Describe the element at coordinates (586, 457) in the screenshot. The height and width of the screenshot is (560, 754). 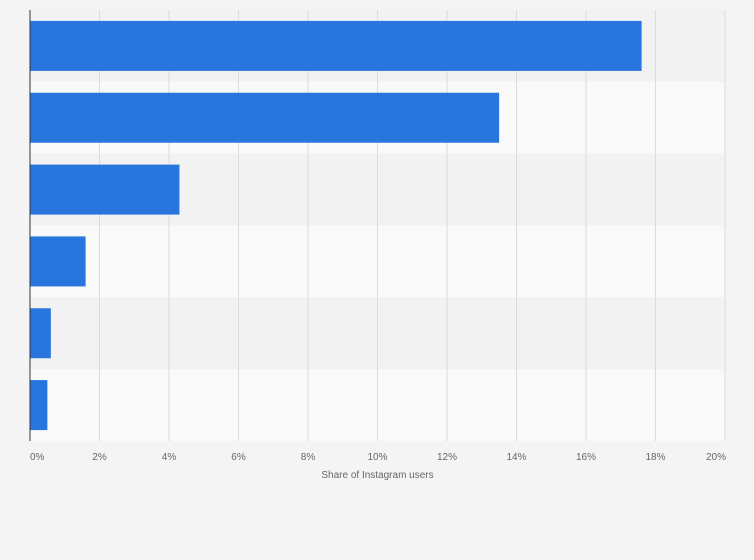
I see `x-tick-label: 16%` at that location.